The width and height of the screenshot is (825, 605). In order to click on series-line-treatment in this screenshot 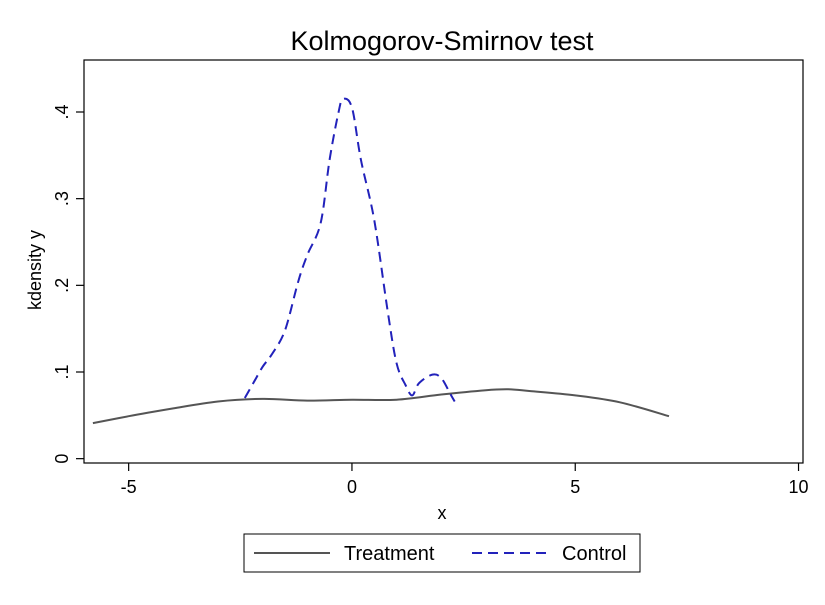, I will do `click(381, 406)`.